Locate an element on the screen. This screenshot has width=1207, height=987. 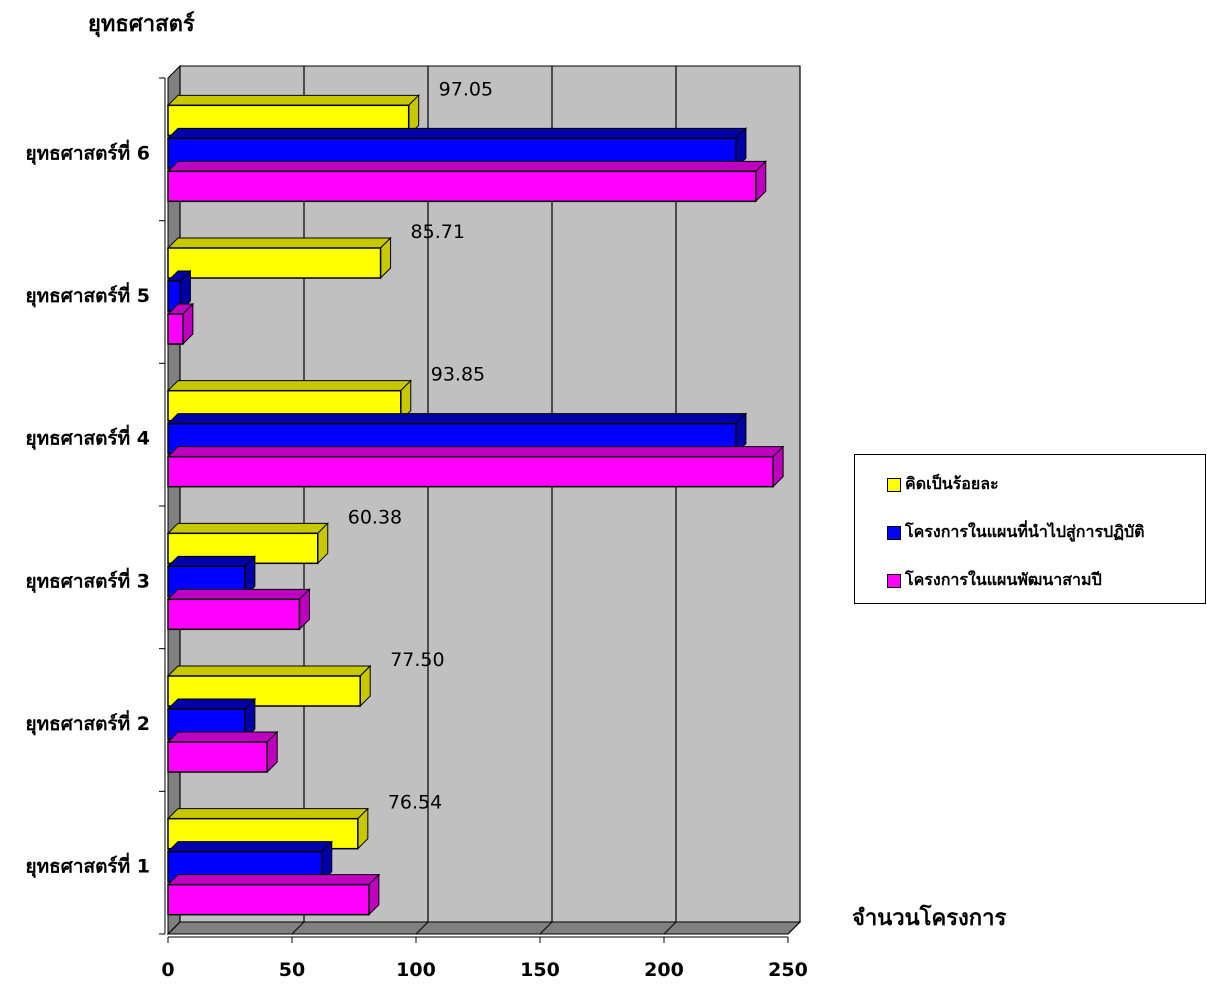
data-label: 60.38 is located at coordinates (375, 517).